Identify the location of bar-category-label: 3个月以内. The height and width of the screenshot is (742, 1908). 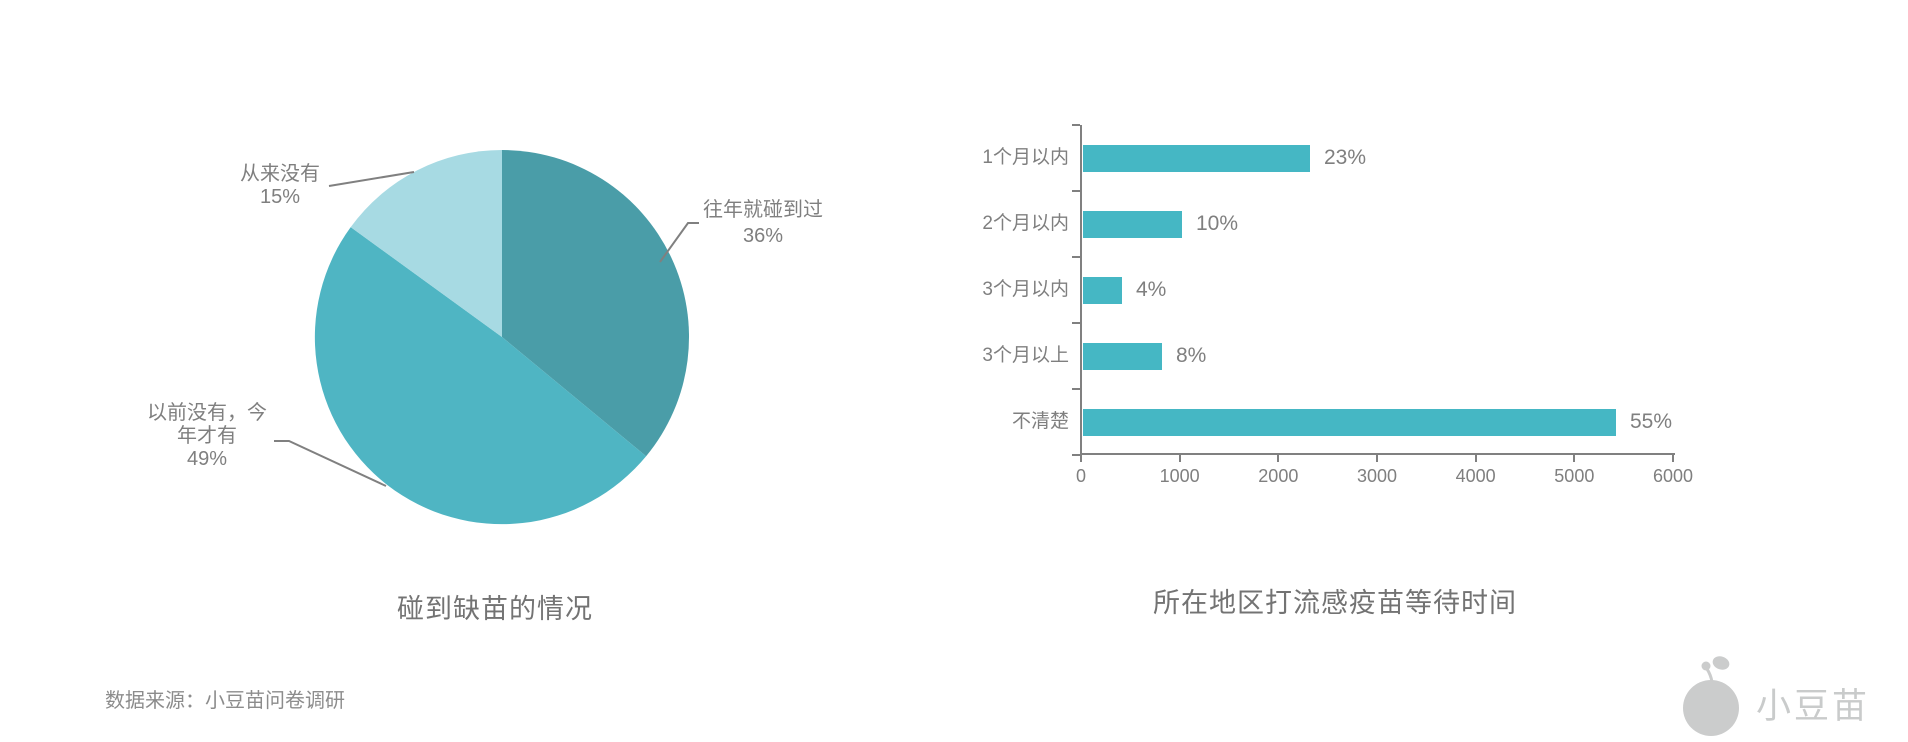
(1025, 289).